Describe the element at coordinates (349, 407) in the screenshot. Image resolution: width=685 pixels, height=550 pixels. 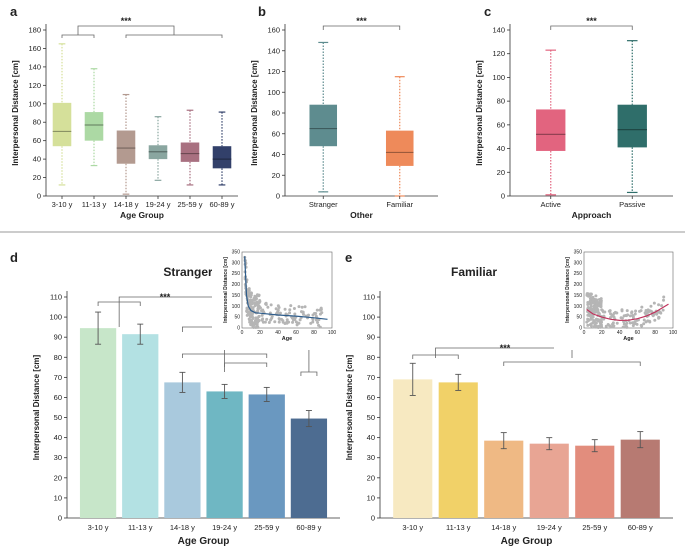
I see `e-ylabel: Interpersonal Distance [cm]` at that location.